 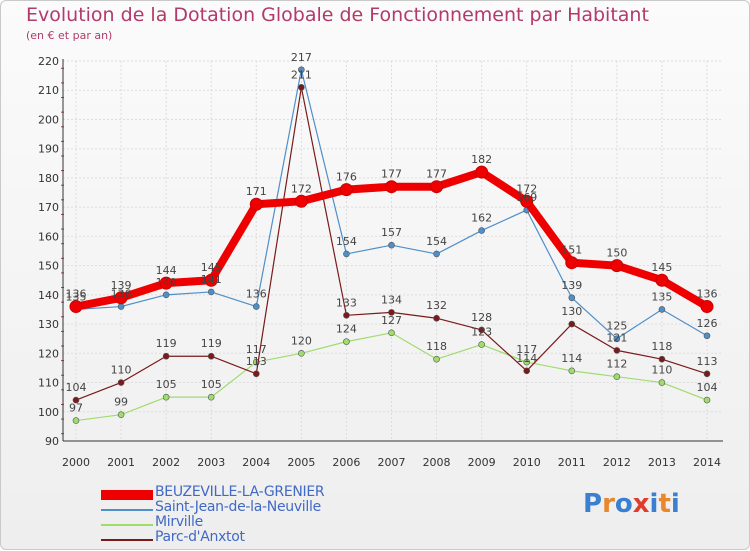 What do you see at coordinates (527, 462) in the screenshot?
I see `x-tick-label: 2010` at bounding box center [527, 462].